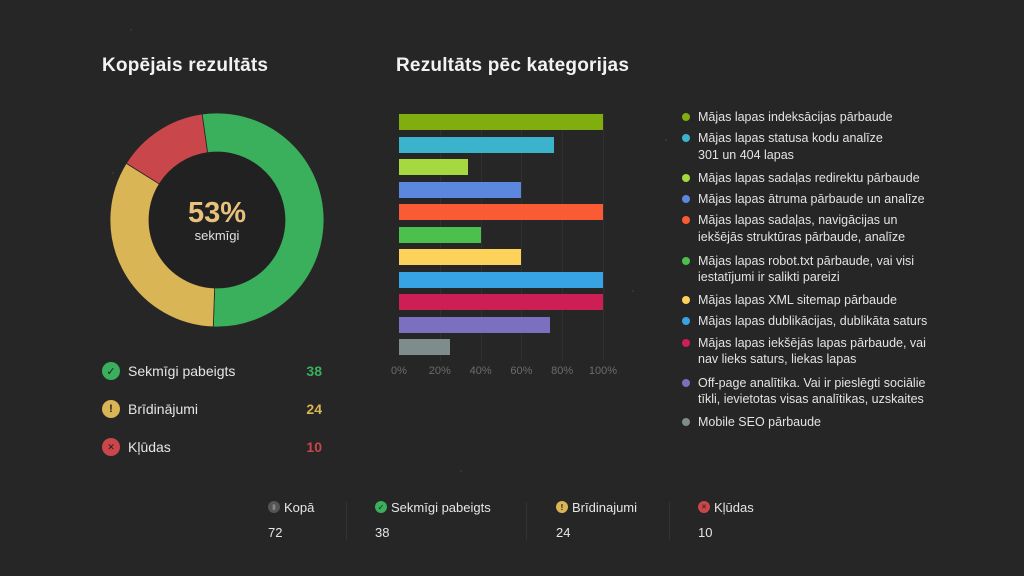 This screenshot has height=576, width=1024. What do you see at coordinates (605, 507) in the screenshot?
I see `stat-label: Brīdinajumi` at bounding box center [605, 507].